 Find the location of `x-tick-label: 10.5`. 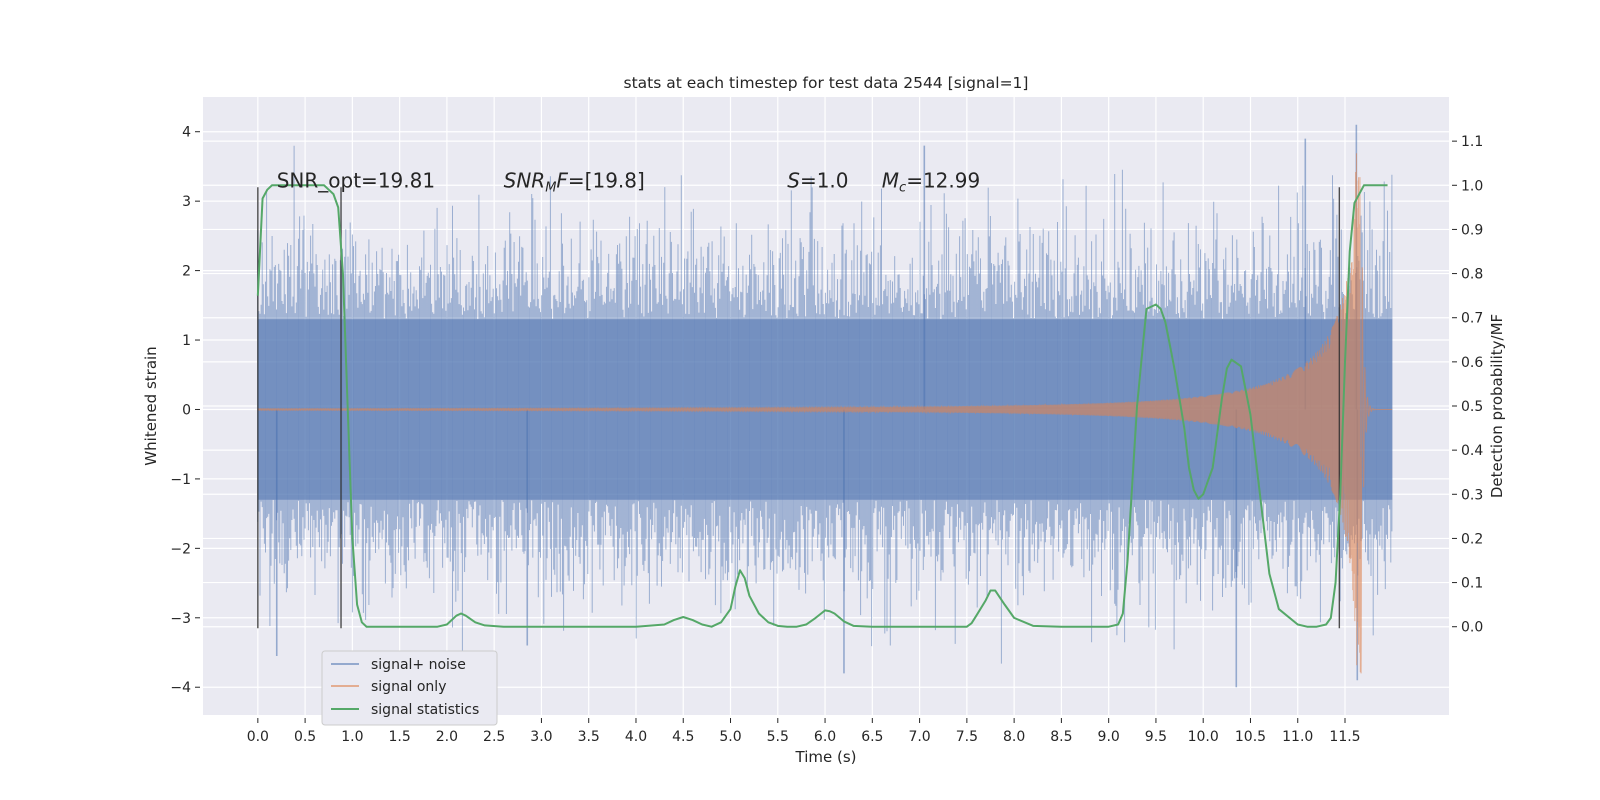

x-tick-label: 10.5 is located at coordinates (1250, 737).